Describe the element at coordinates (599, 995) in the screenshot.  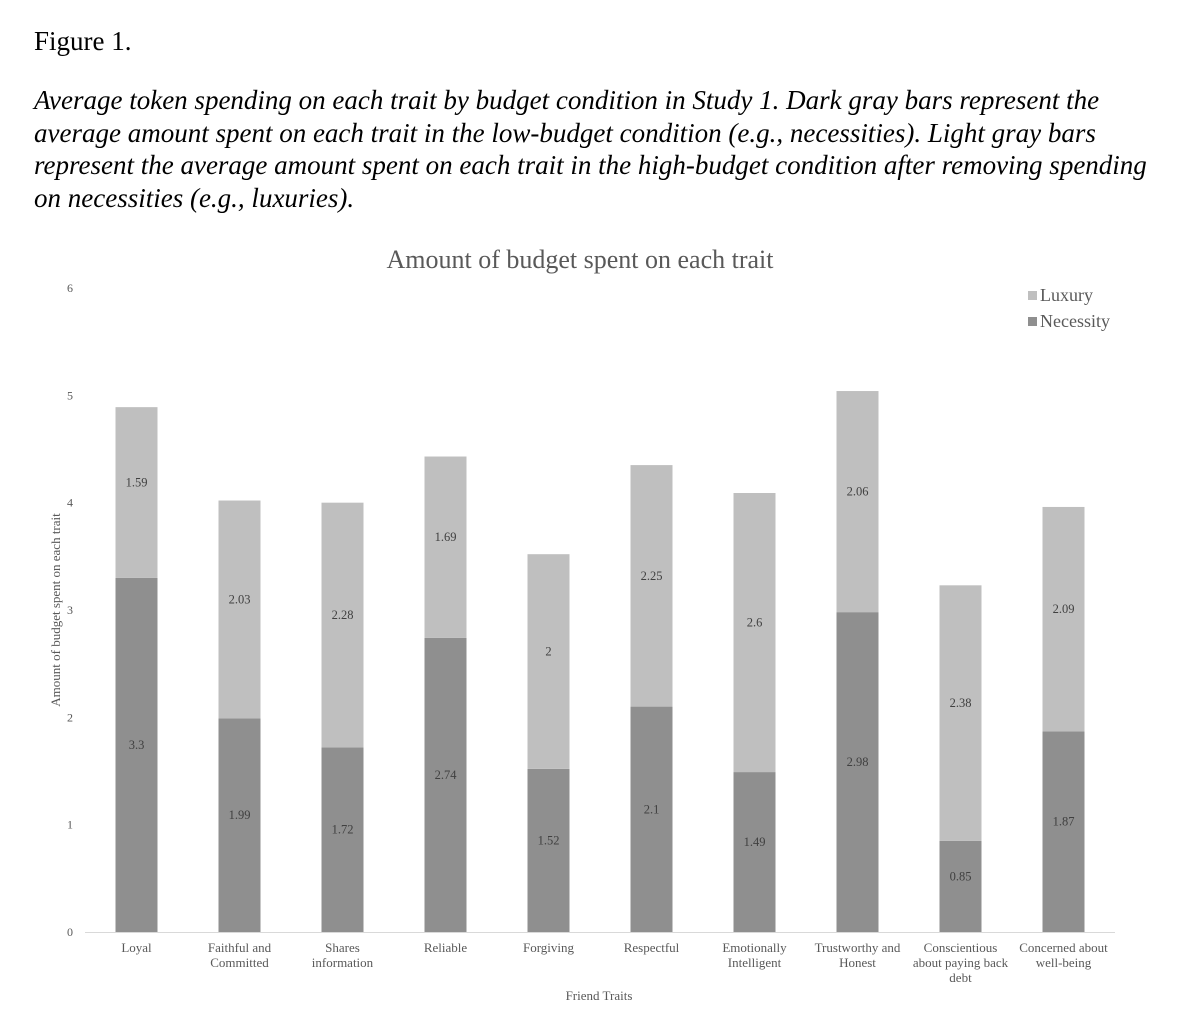
I see `x-axis-label: Friend Traits` at that location.